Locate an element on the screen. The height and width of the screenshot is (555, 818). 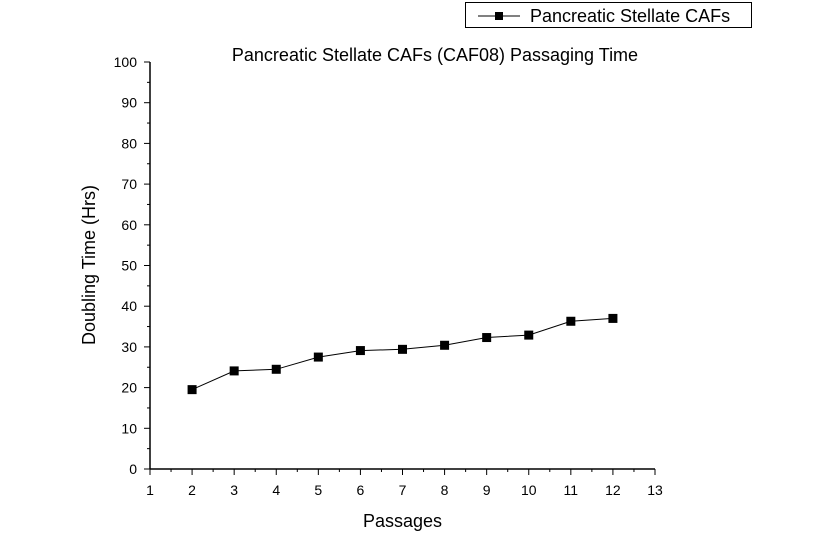
y-axis-label: Doubling Time (Hrs) is located at coordinates (89, 265).